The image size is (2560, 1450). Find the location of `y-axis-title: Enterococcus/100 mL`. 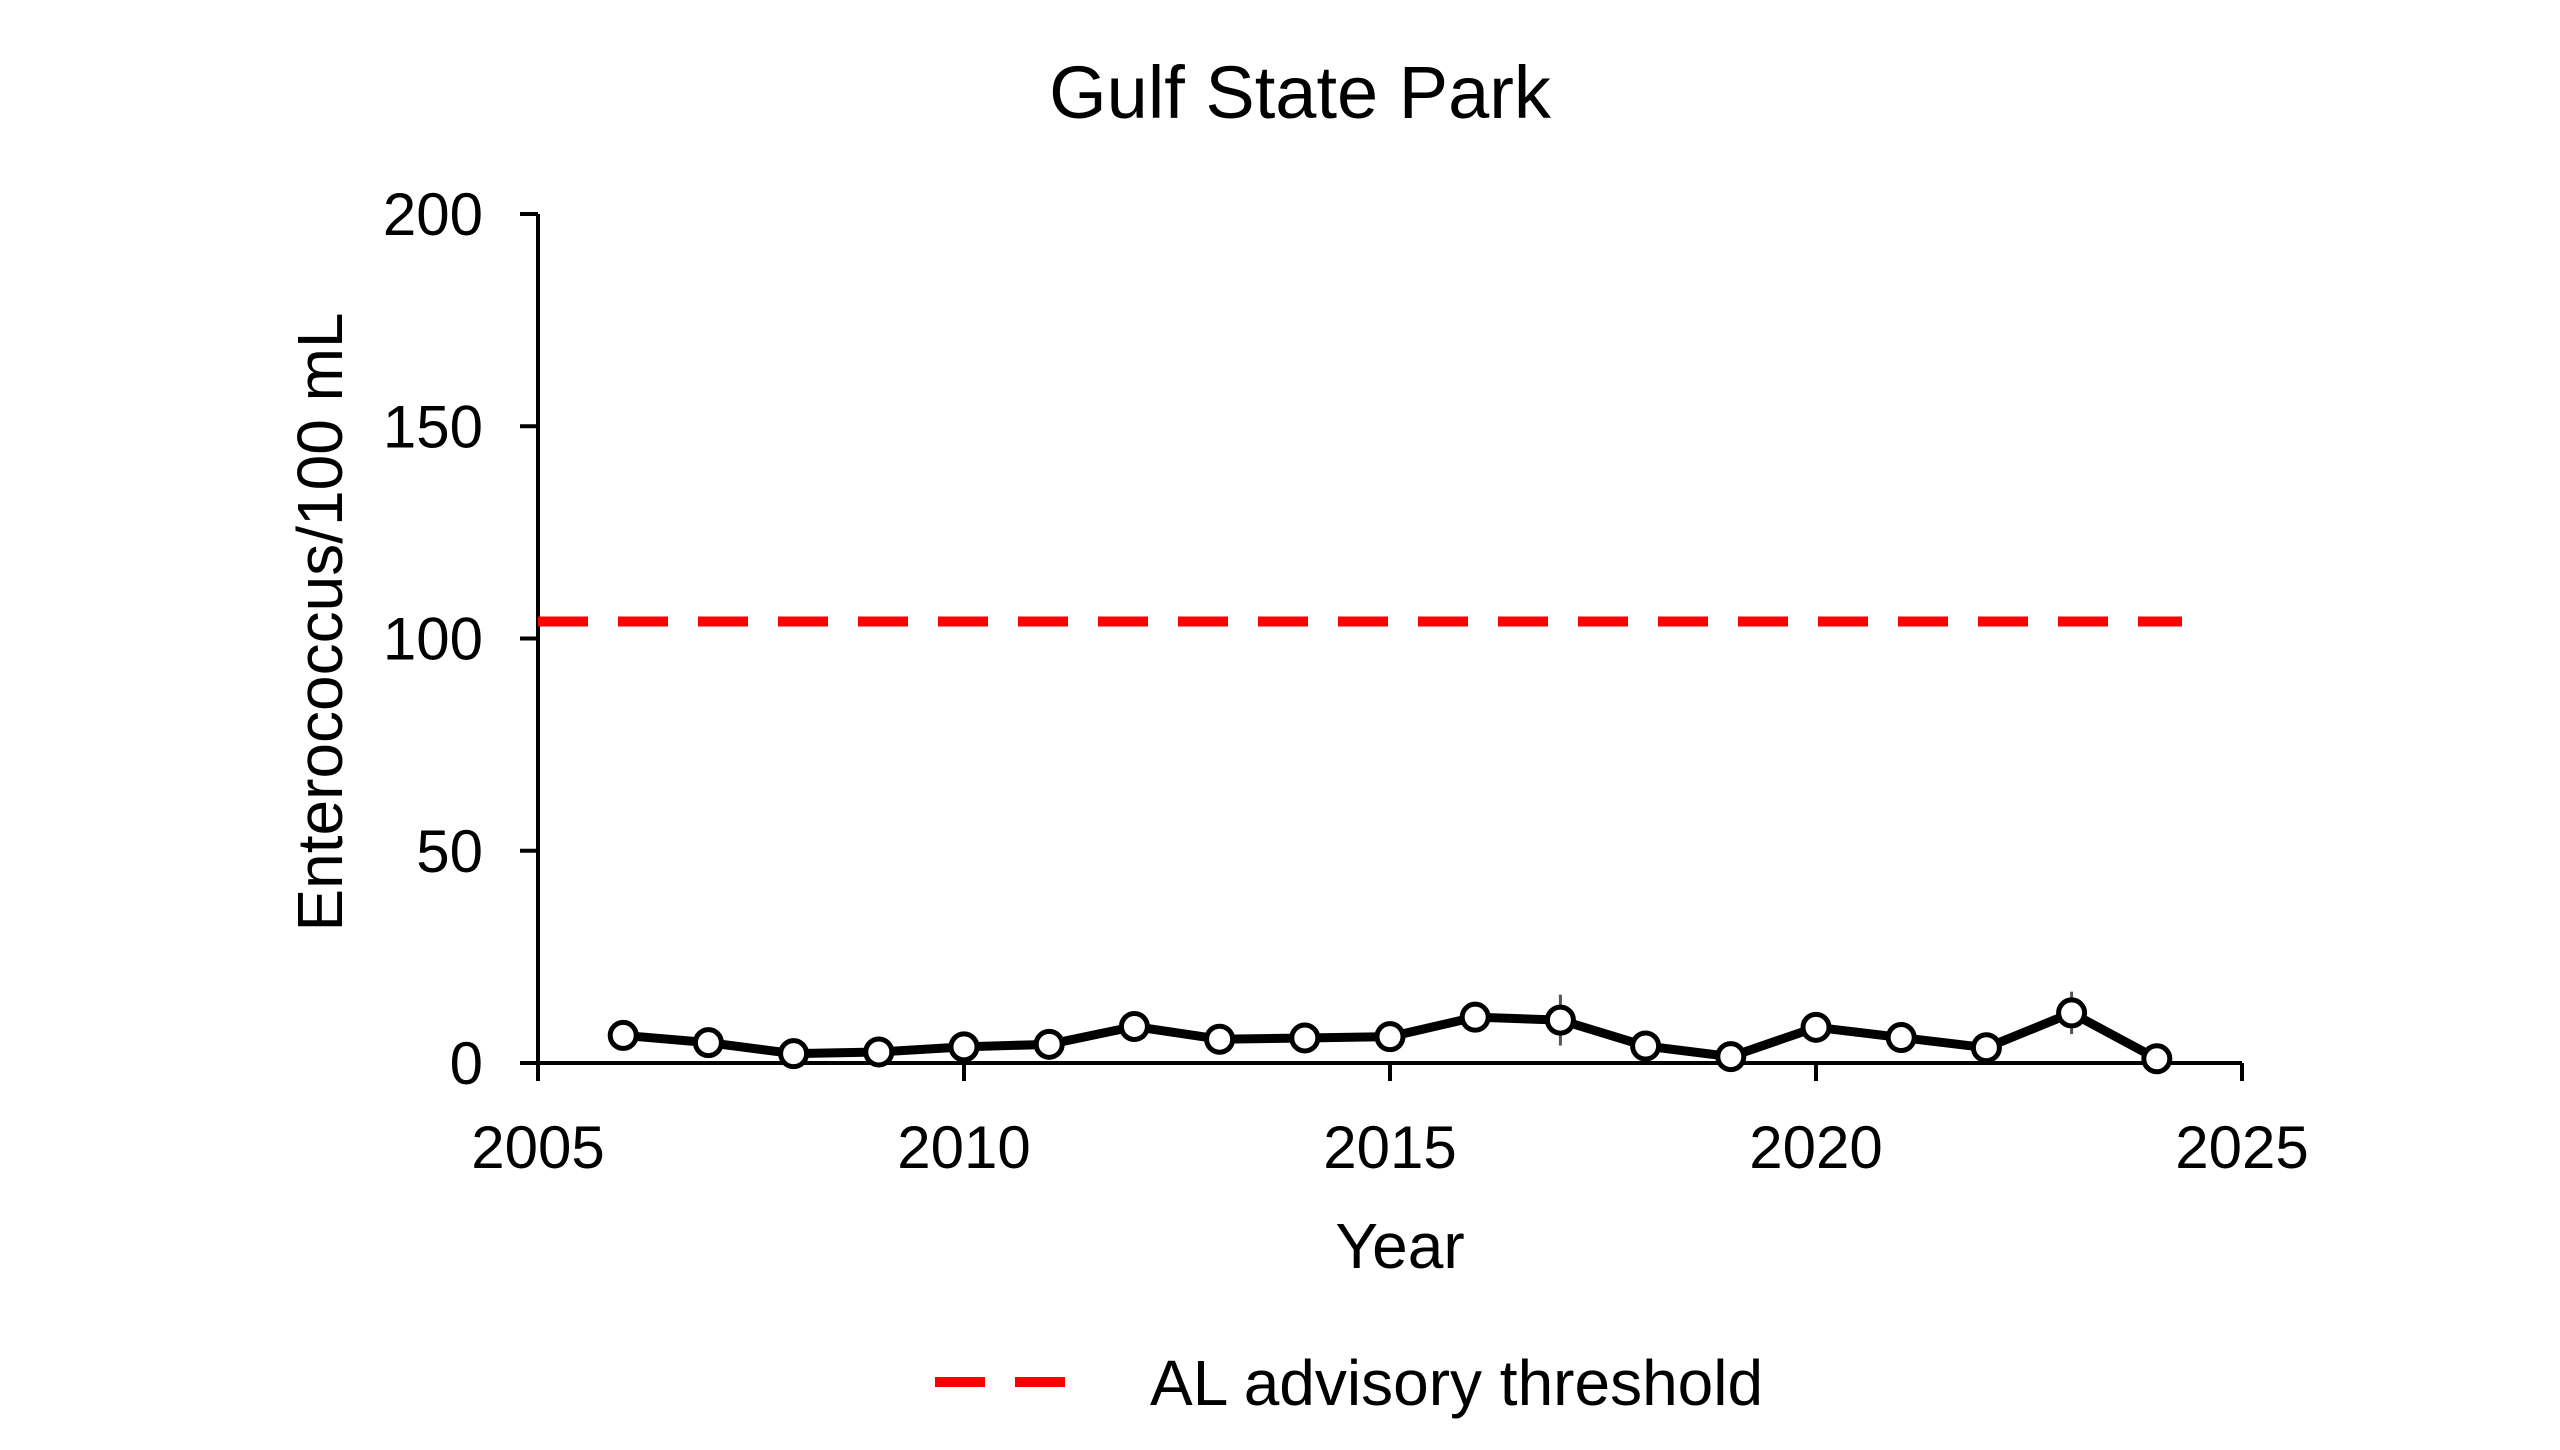

y-axis-title: Enterococcus/100 mL is located at coordinates (320, 622).